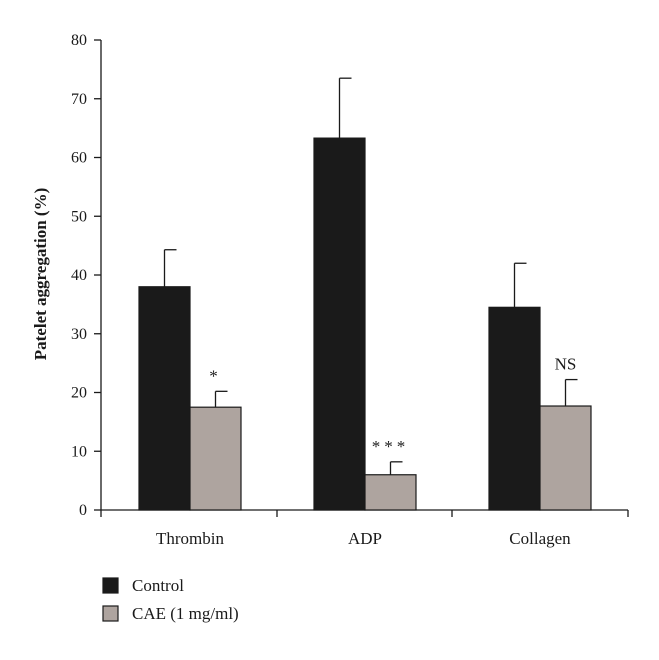 The width and height of the screenshot is (659, 660). I want to click on significance-label: NS, so click(566, 364).